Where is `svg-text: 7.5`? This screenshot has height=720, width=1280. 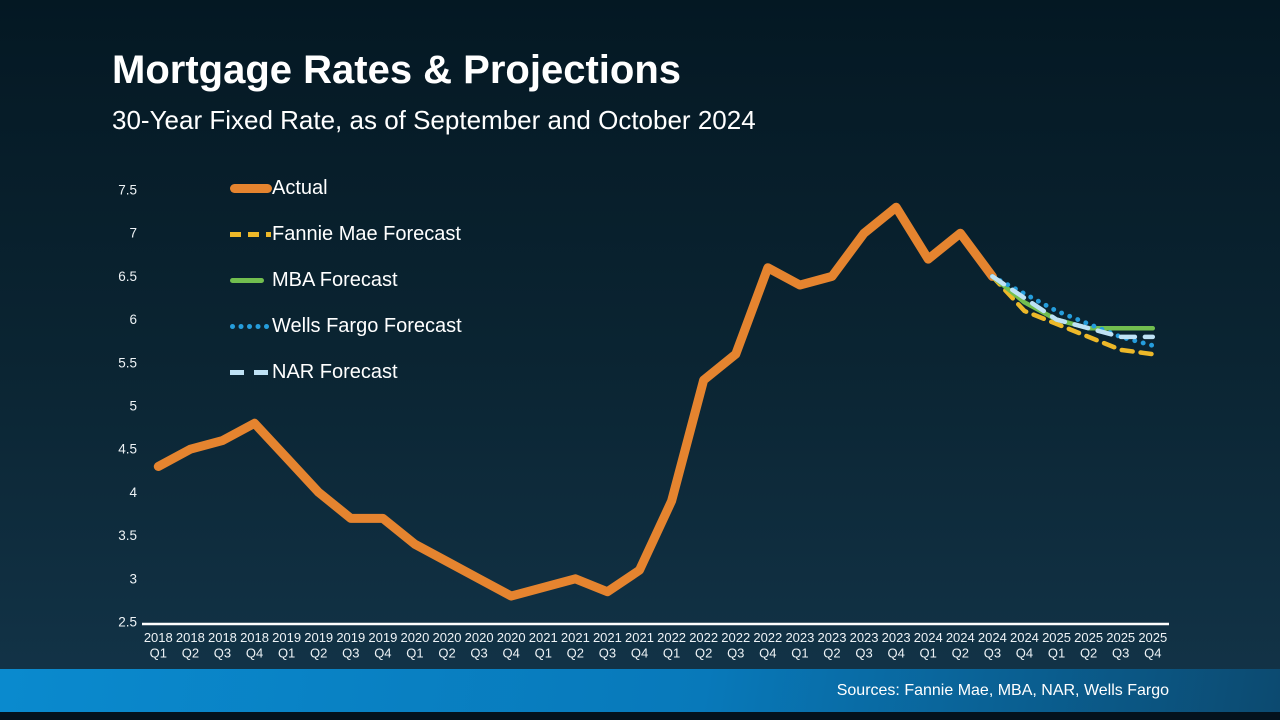
svg-text: 7.5 is located at coordinates (127, 190).